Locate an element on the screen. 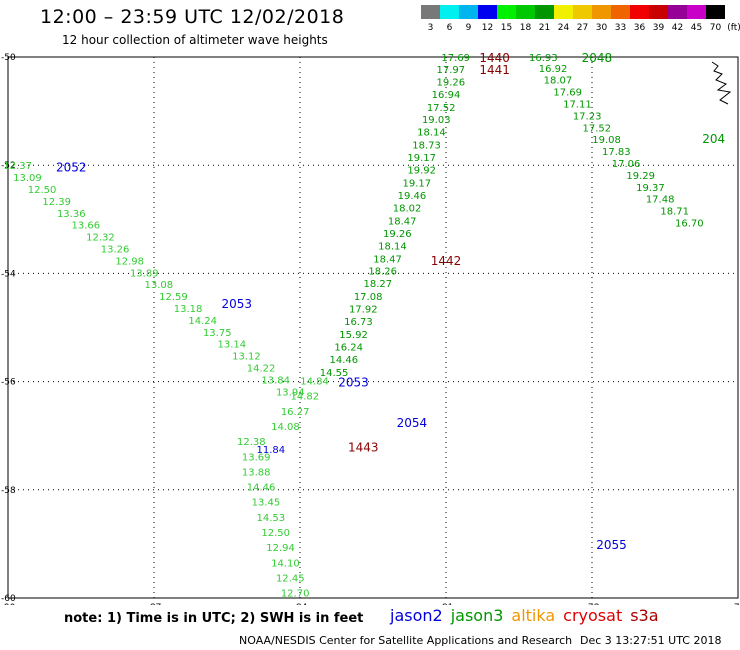 The width and height of the screenshot is (740, 650). wave-height-point: 16.94 is located at coordinates (446, 95).